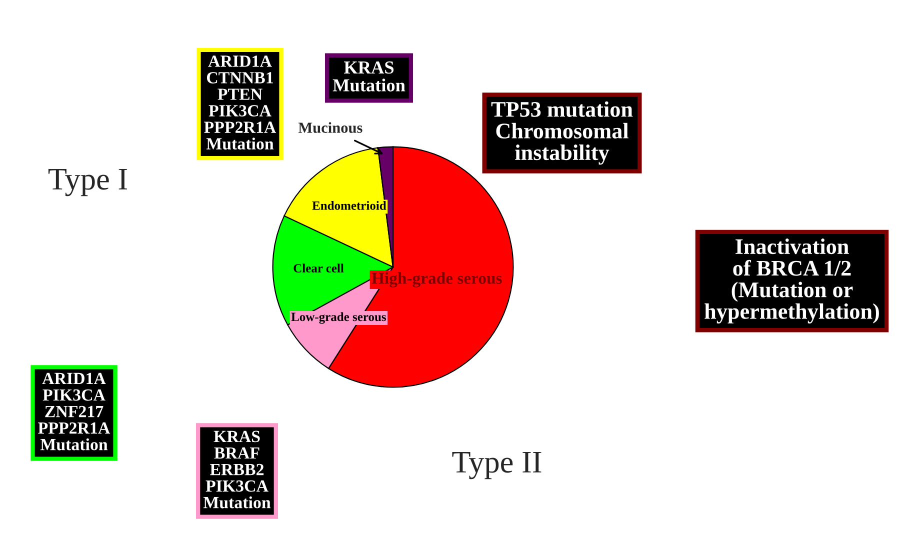 This screenshot has height=559, width=917. Describe the element at coordinates (88, 182) in the screenshot. I see `text: Type I` at that location.